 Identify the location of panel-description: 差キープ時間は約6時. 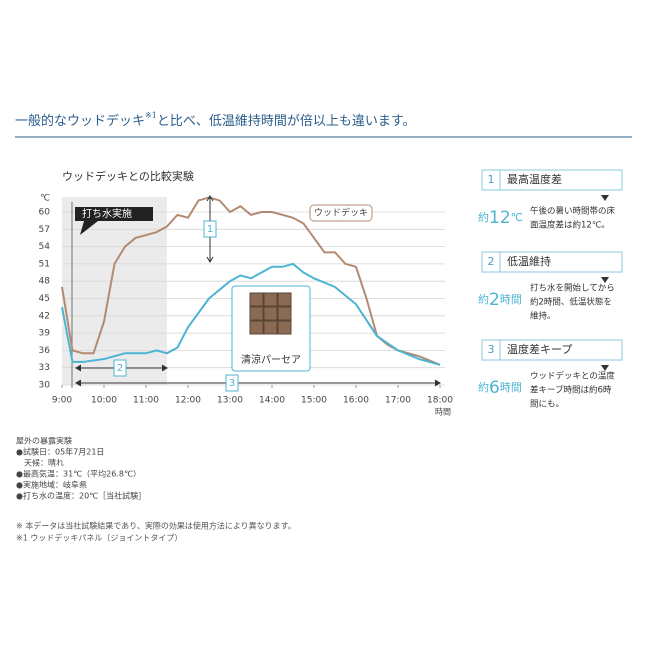
(571, 390).